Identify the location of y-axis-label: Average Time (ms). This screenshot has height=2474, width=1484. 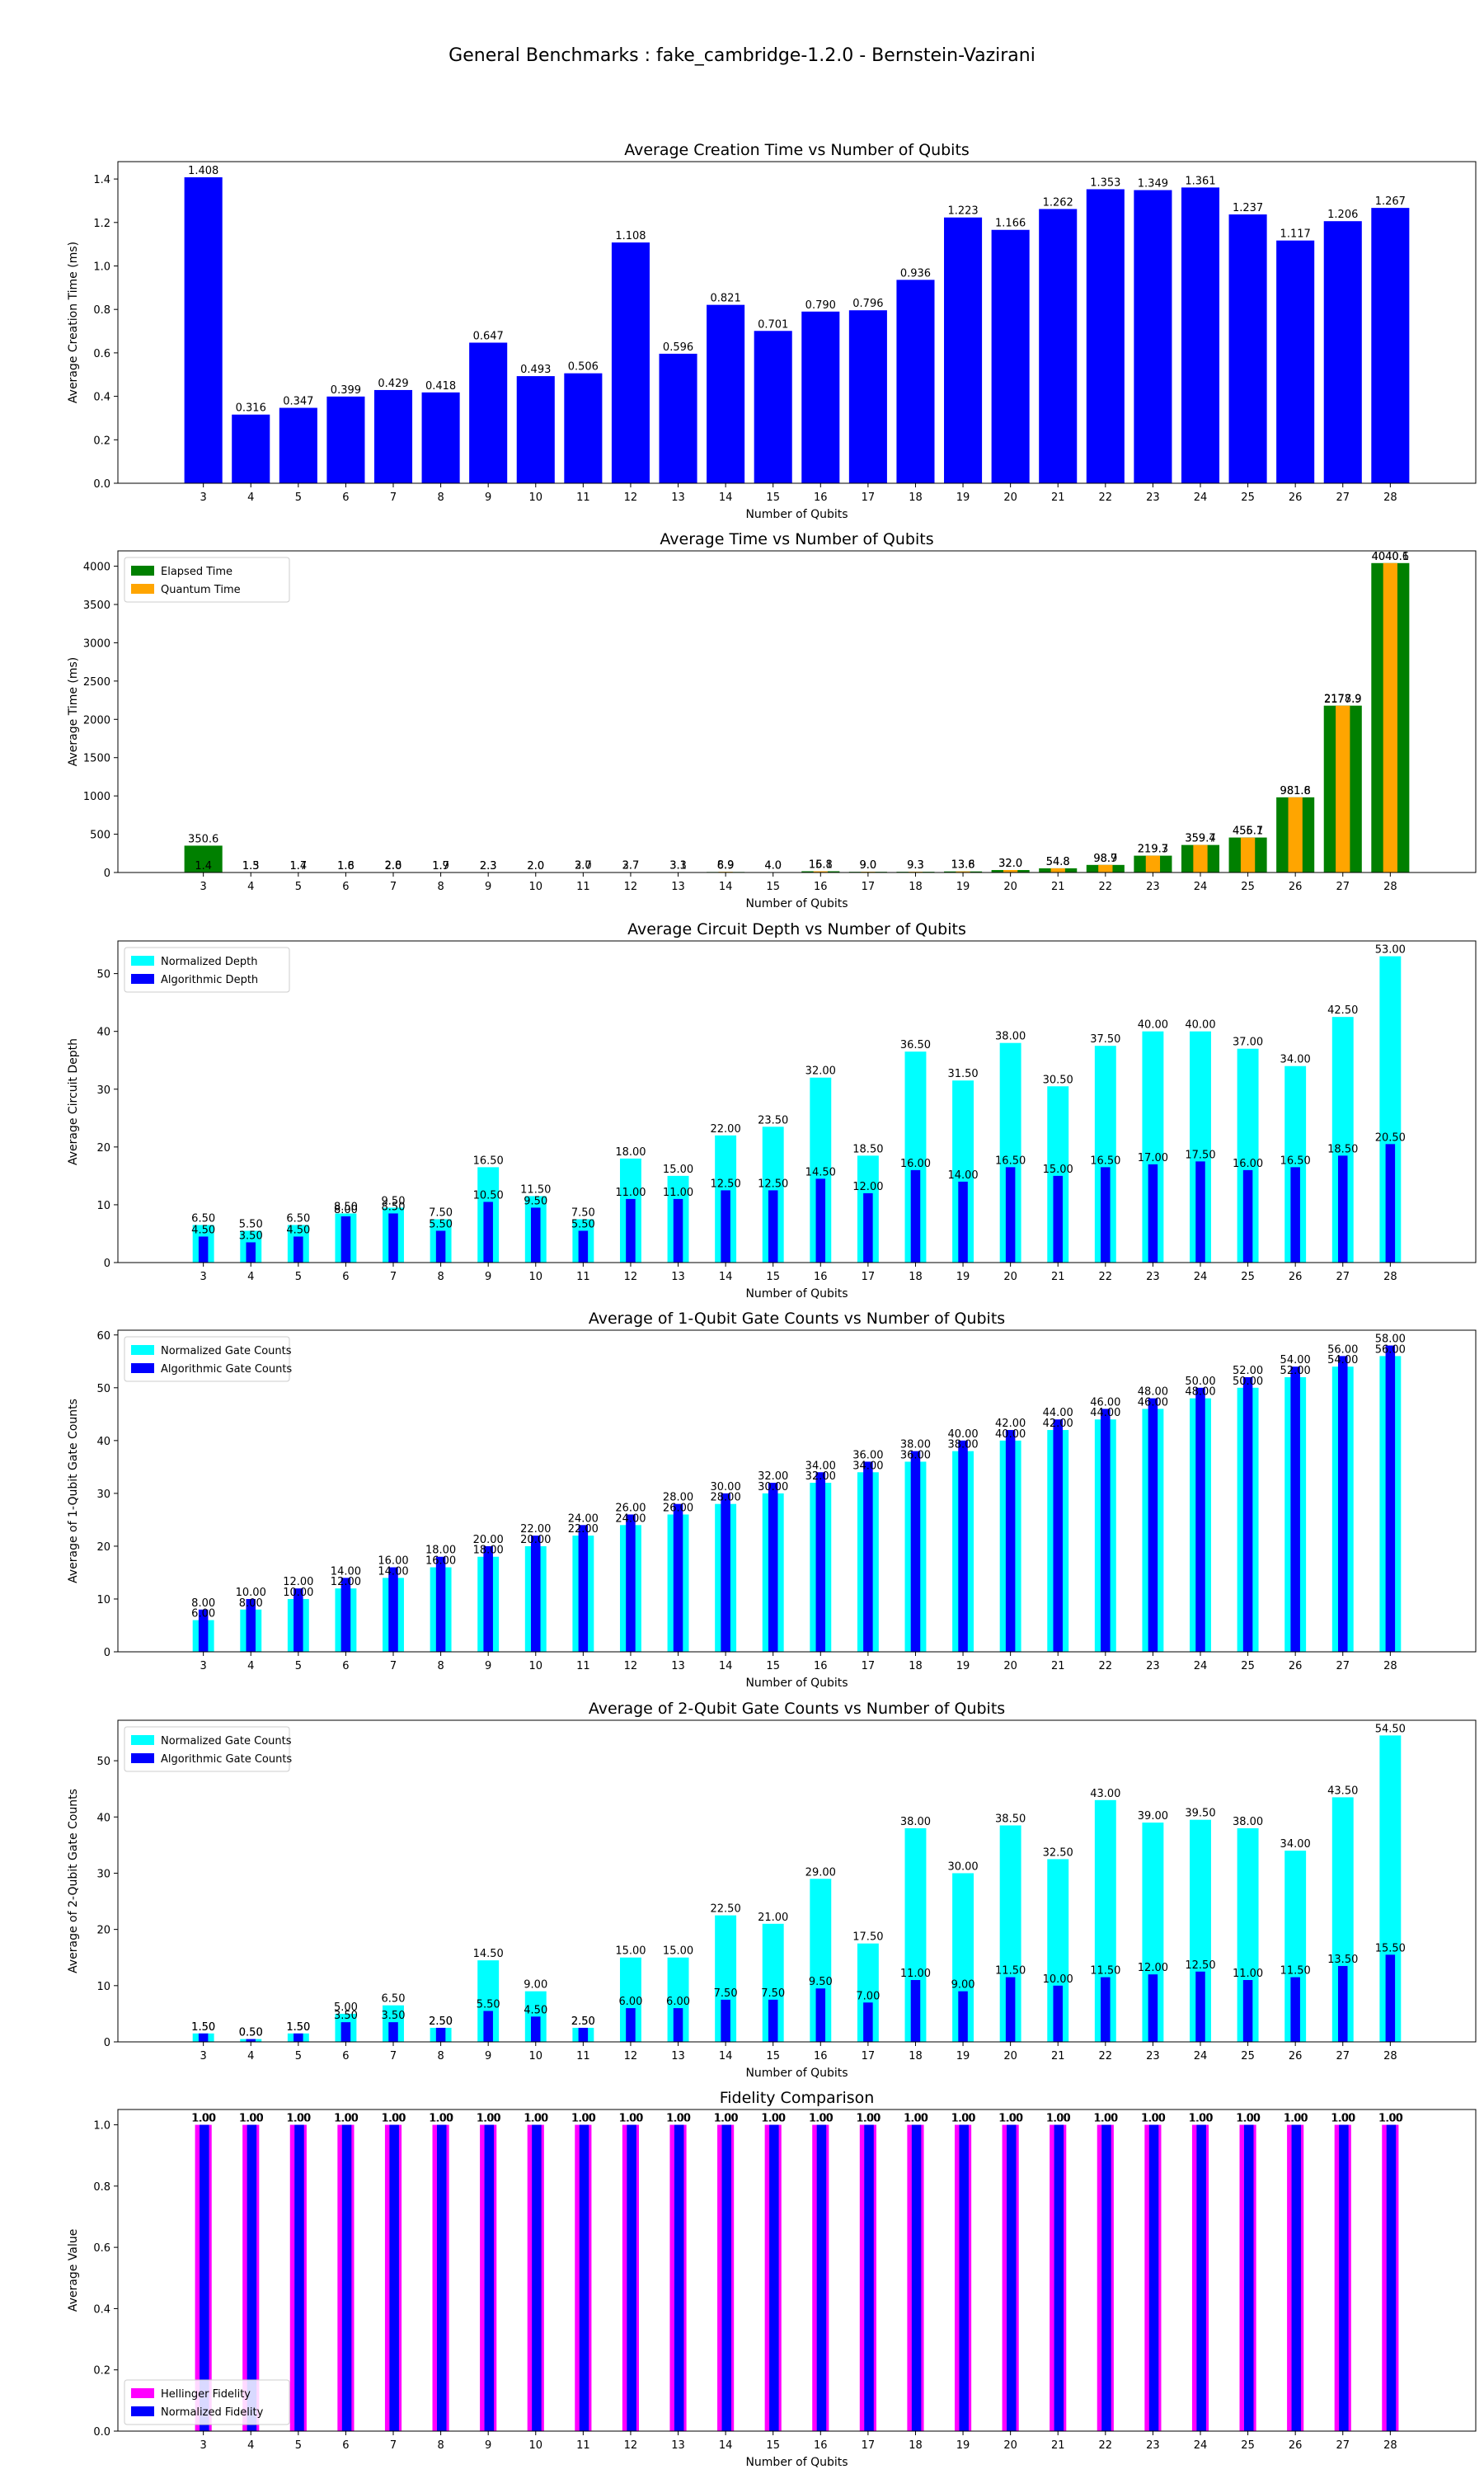
(73, 712).